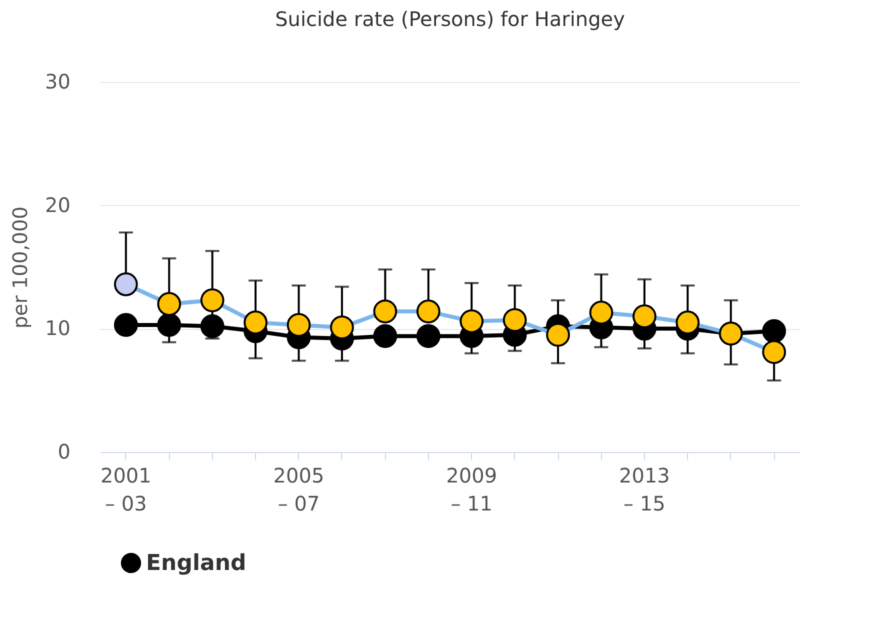  Describe the element at coordinates (126, 490) in the screenshot. I see `x-tick-label: 2001 – 03` at that location.